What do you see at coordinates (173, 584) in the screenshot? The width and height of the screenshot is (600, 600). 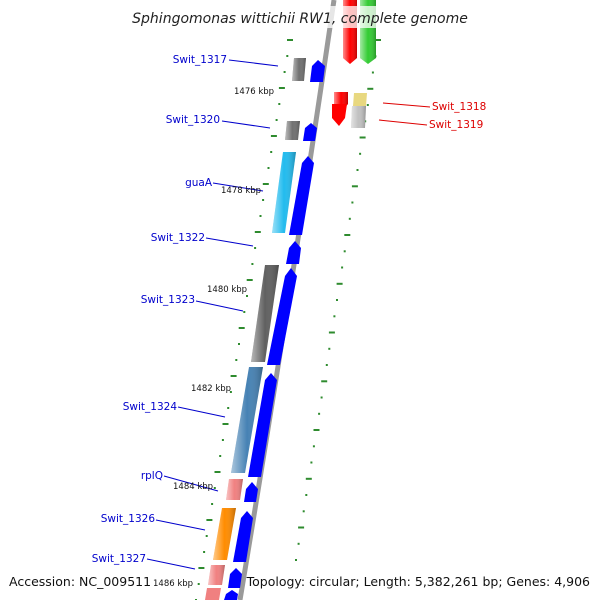 I see `kbp-label: 1486 kbp` at bounding box center [173, 584].